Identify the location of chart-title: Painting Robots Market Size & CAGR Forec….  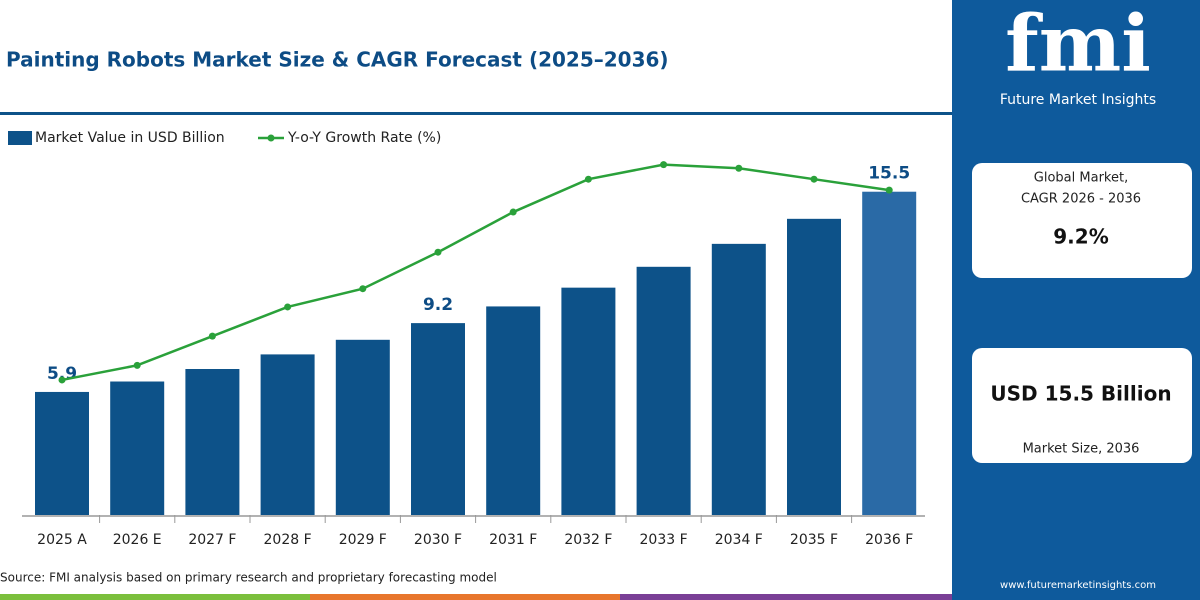
(337, 60).